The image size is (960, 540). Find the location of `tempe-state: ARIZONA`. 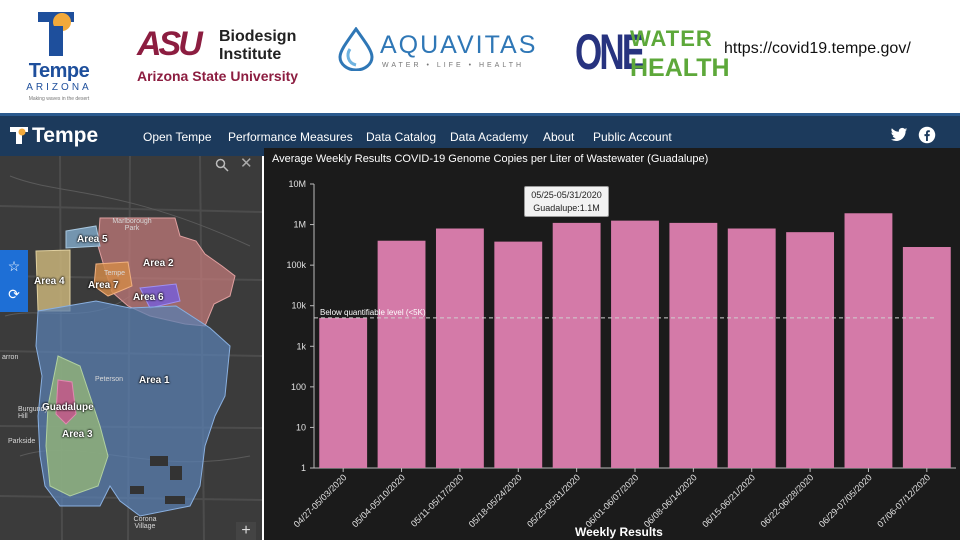

tempe-state: ARIZONA is located at coordinates (59, 87).